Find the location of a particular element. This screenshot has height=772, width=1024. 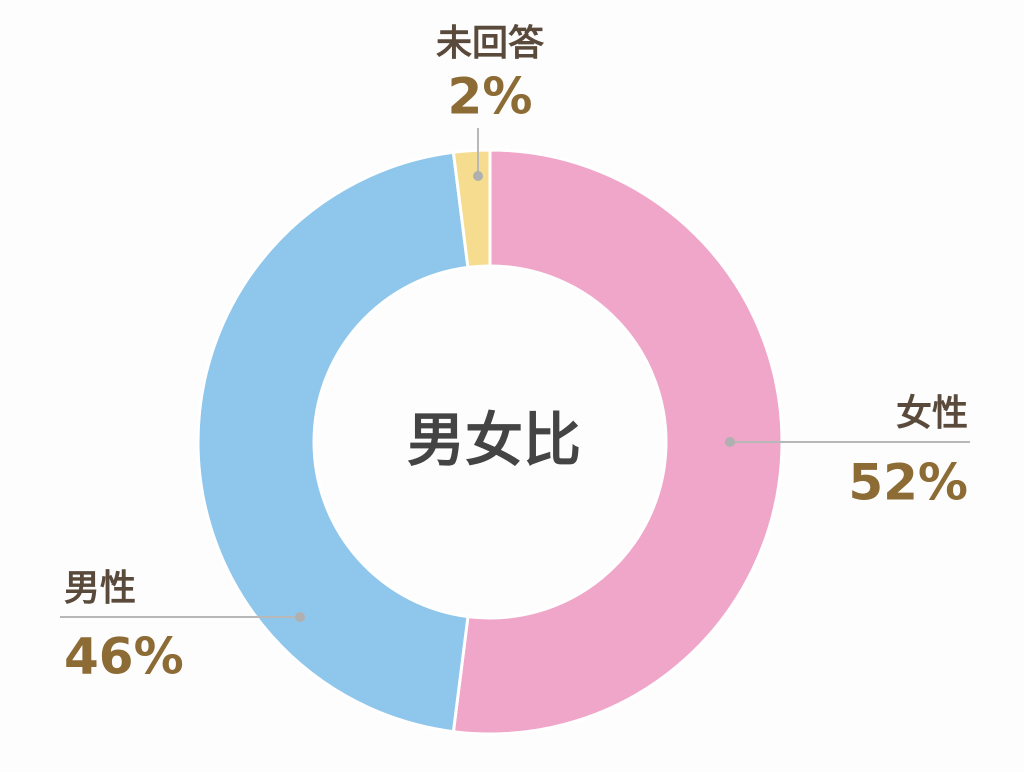

slice-label: 未回答 is located at coordinates (490, 43).